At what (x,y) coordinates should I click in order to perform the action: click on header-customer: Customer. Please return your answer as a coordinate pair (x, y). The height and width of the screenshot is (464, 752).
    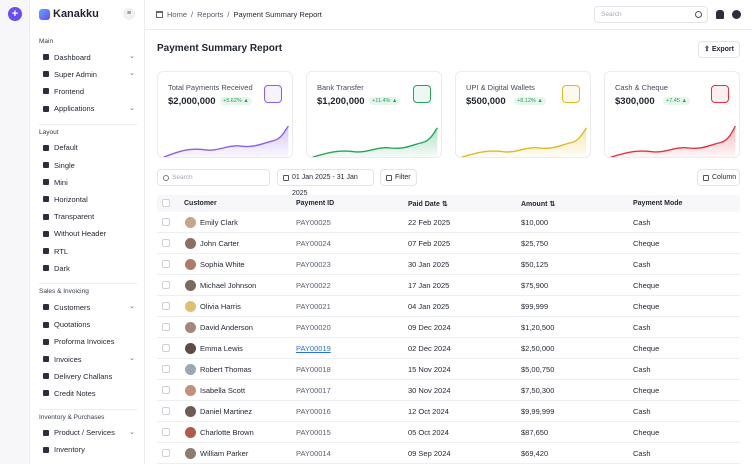
    Looking at the image, I should click on (200, 203).